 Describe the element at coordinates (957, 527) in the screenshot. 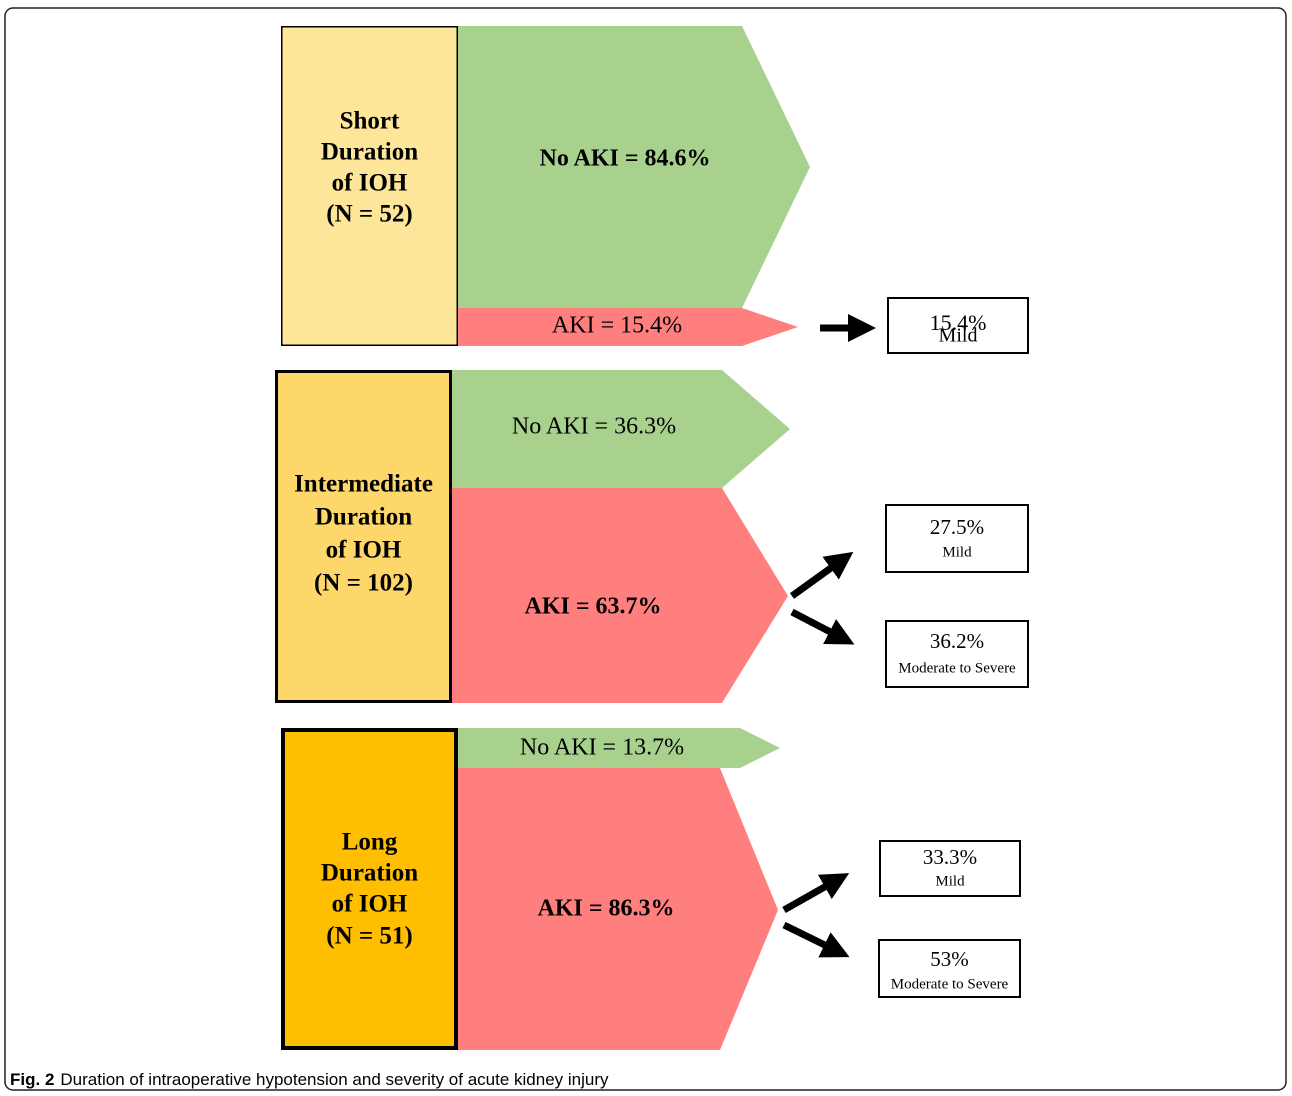

I see `outcome-percent: 27.5%` at that location.